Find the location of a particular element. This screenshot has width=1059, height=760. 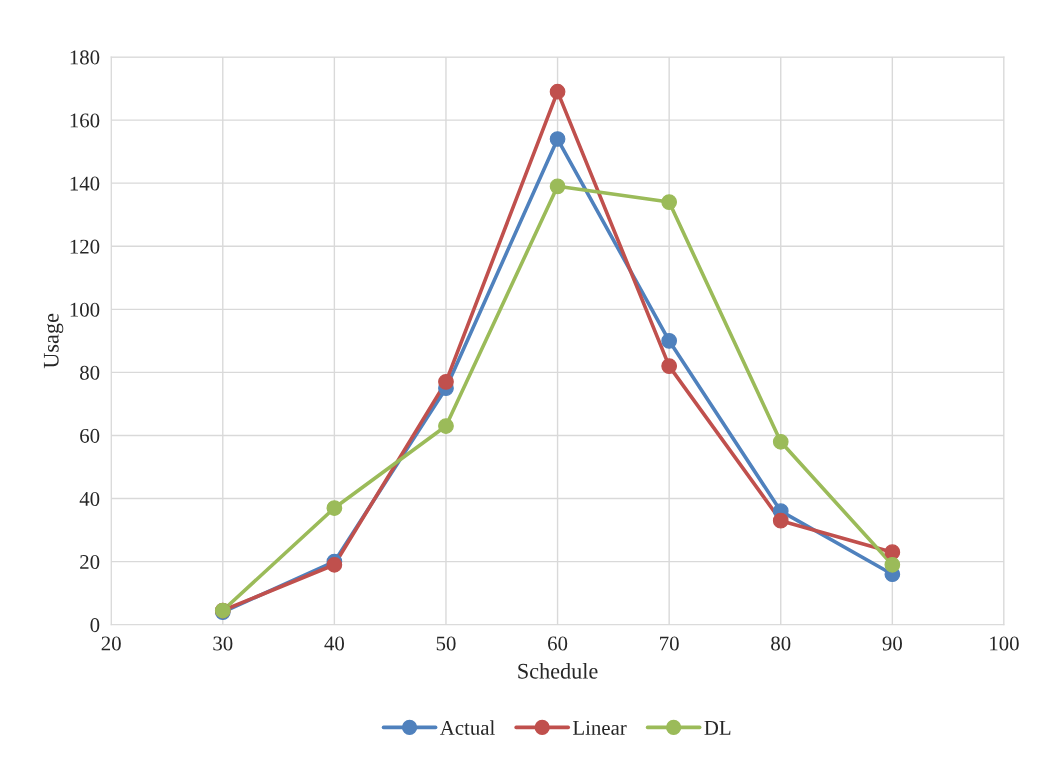

x-axis-title: Schedule is located at coordinates (558, 671).